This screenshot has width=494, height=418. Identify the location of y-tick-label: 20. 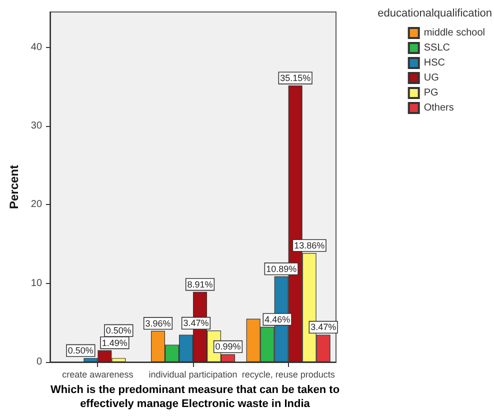
(36, 204).